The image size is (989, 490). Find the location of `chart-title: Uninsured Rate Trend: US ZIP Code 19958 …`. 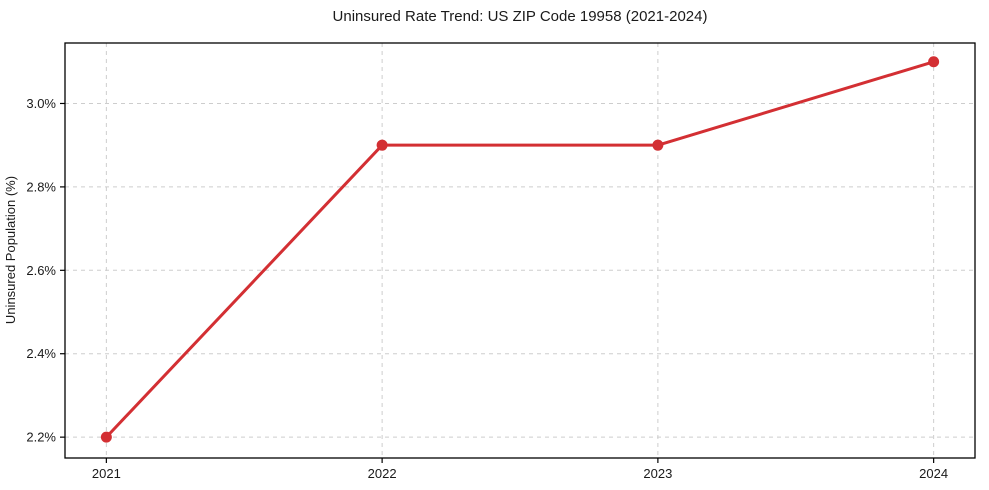

chart-title: Uninsured Rate Trend: US ZIP Code 19958 … is located at coordinates (520, 16).